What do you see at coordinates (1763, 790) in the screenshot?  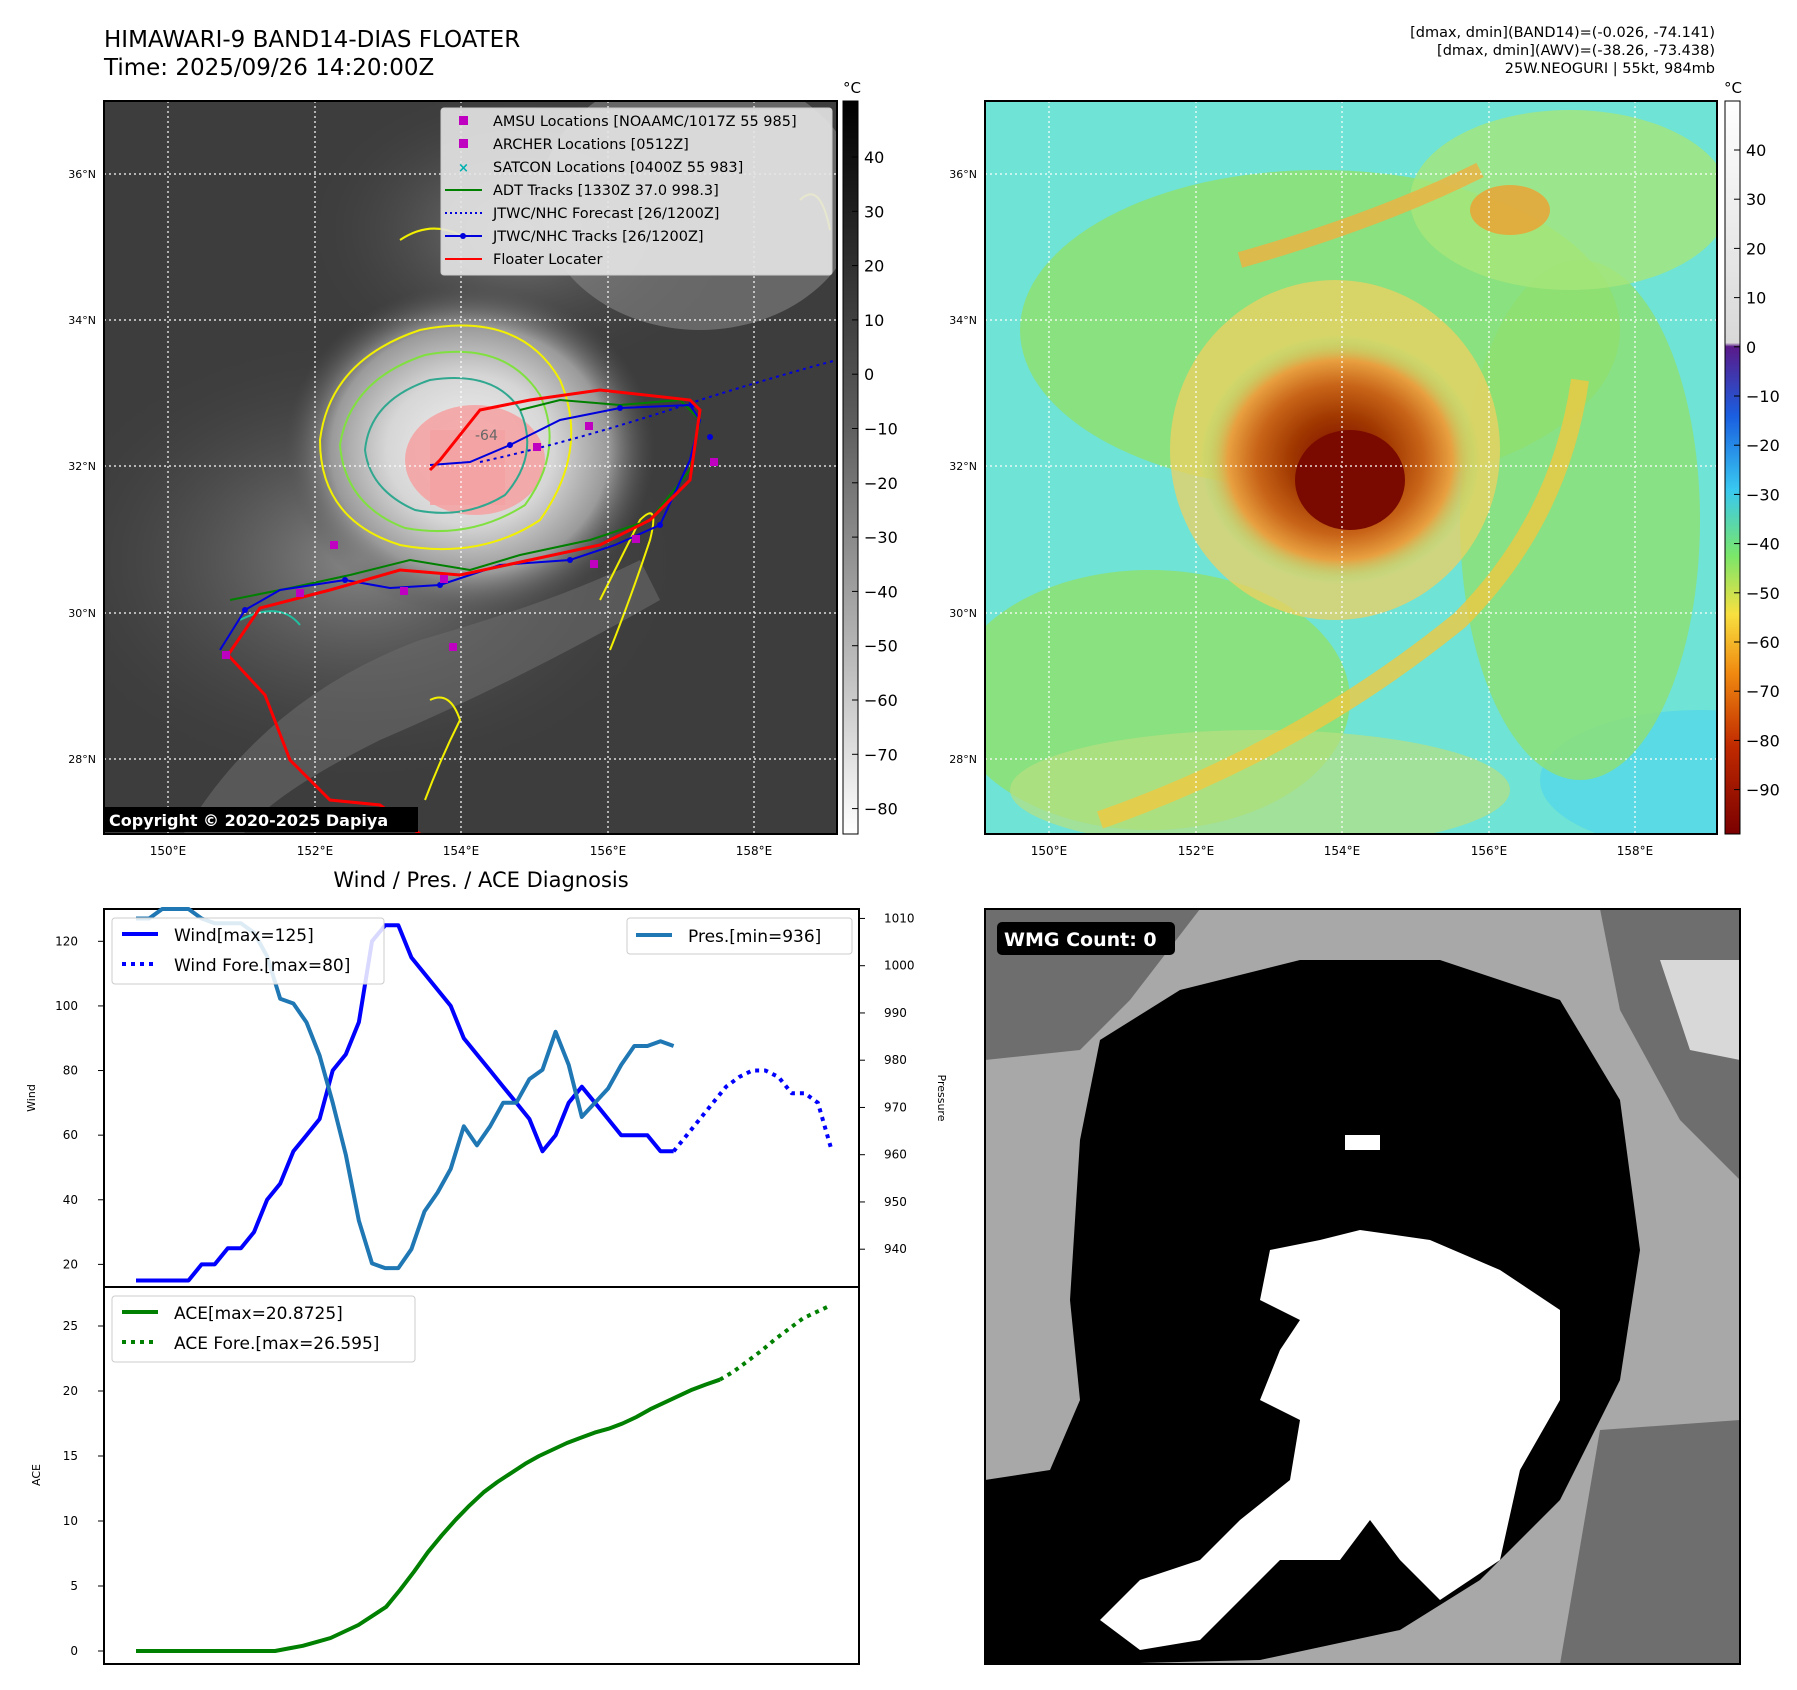 I see `colorbar-tick-label: −90` at bounding box center [1763, 790].